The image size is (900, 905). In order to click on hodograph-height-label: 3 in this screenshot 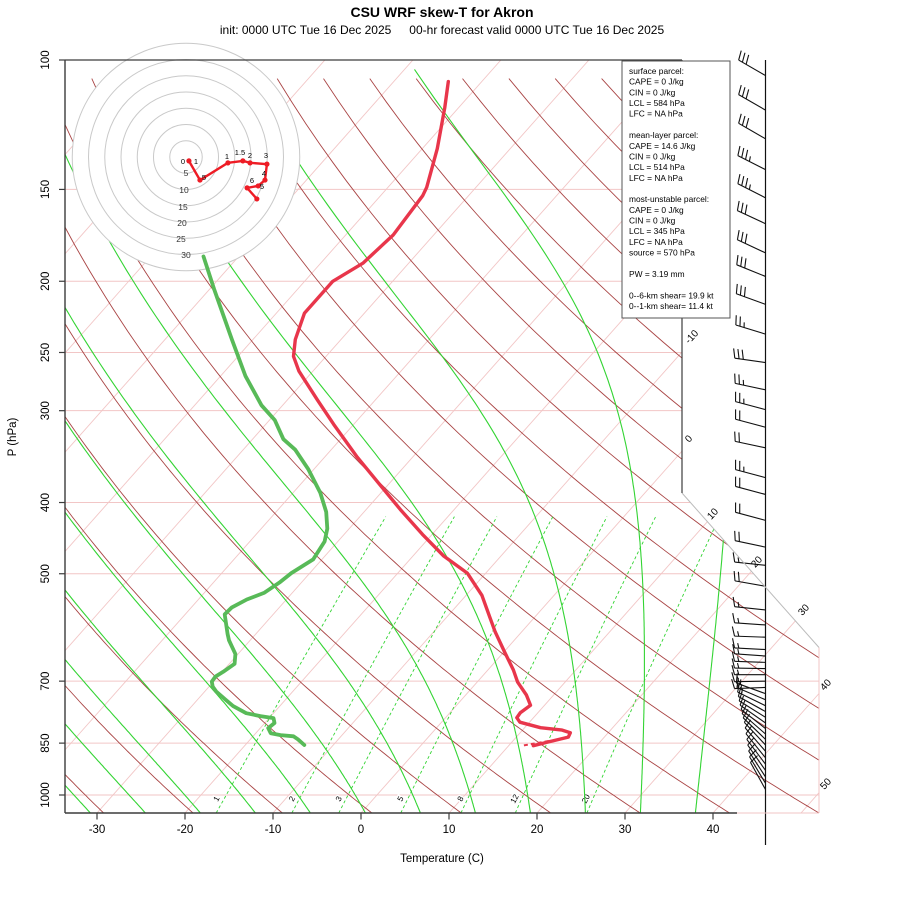, I will do `click(266, 155)`.